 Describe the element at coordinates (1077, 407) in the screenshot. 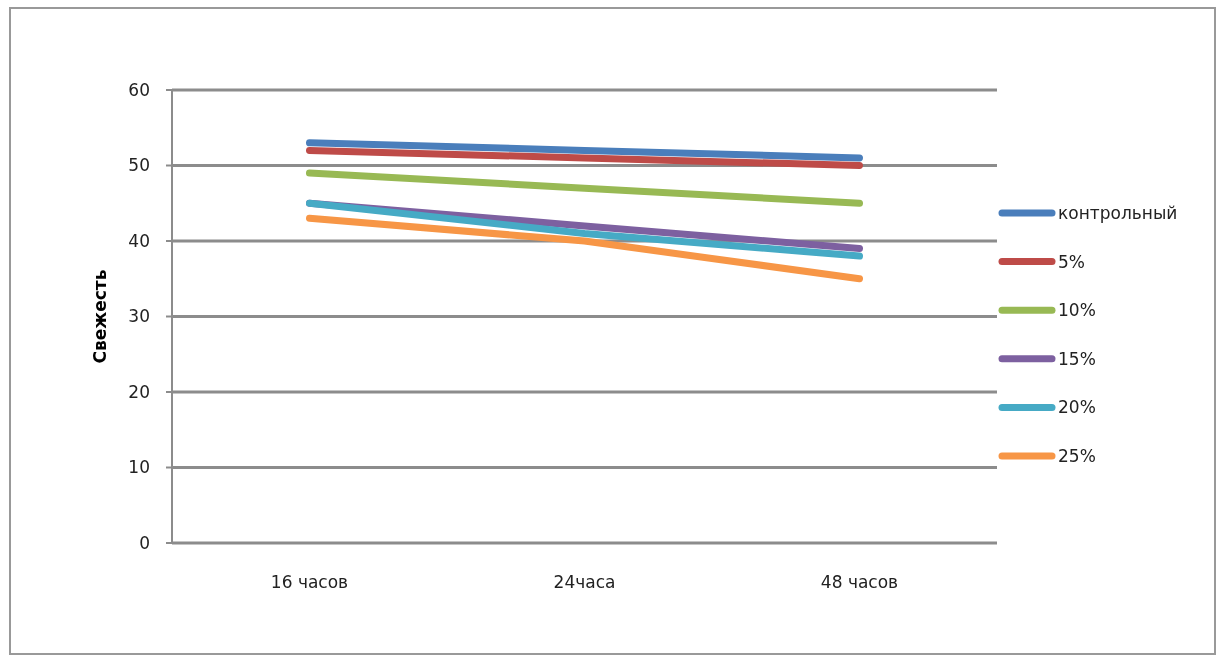

I see `legend-label: 20%` at that location.